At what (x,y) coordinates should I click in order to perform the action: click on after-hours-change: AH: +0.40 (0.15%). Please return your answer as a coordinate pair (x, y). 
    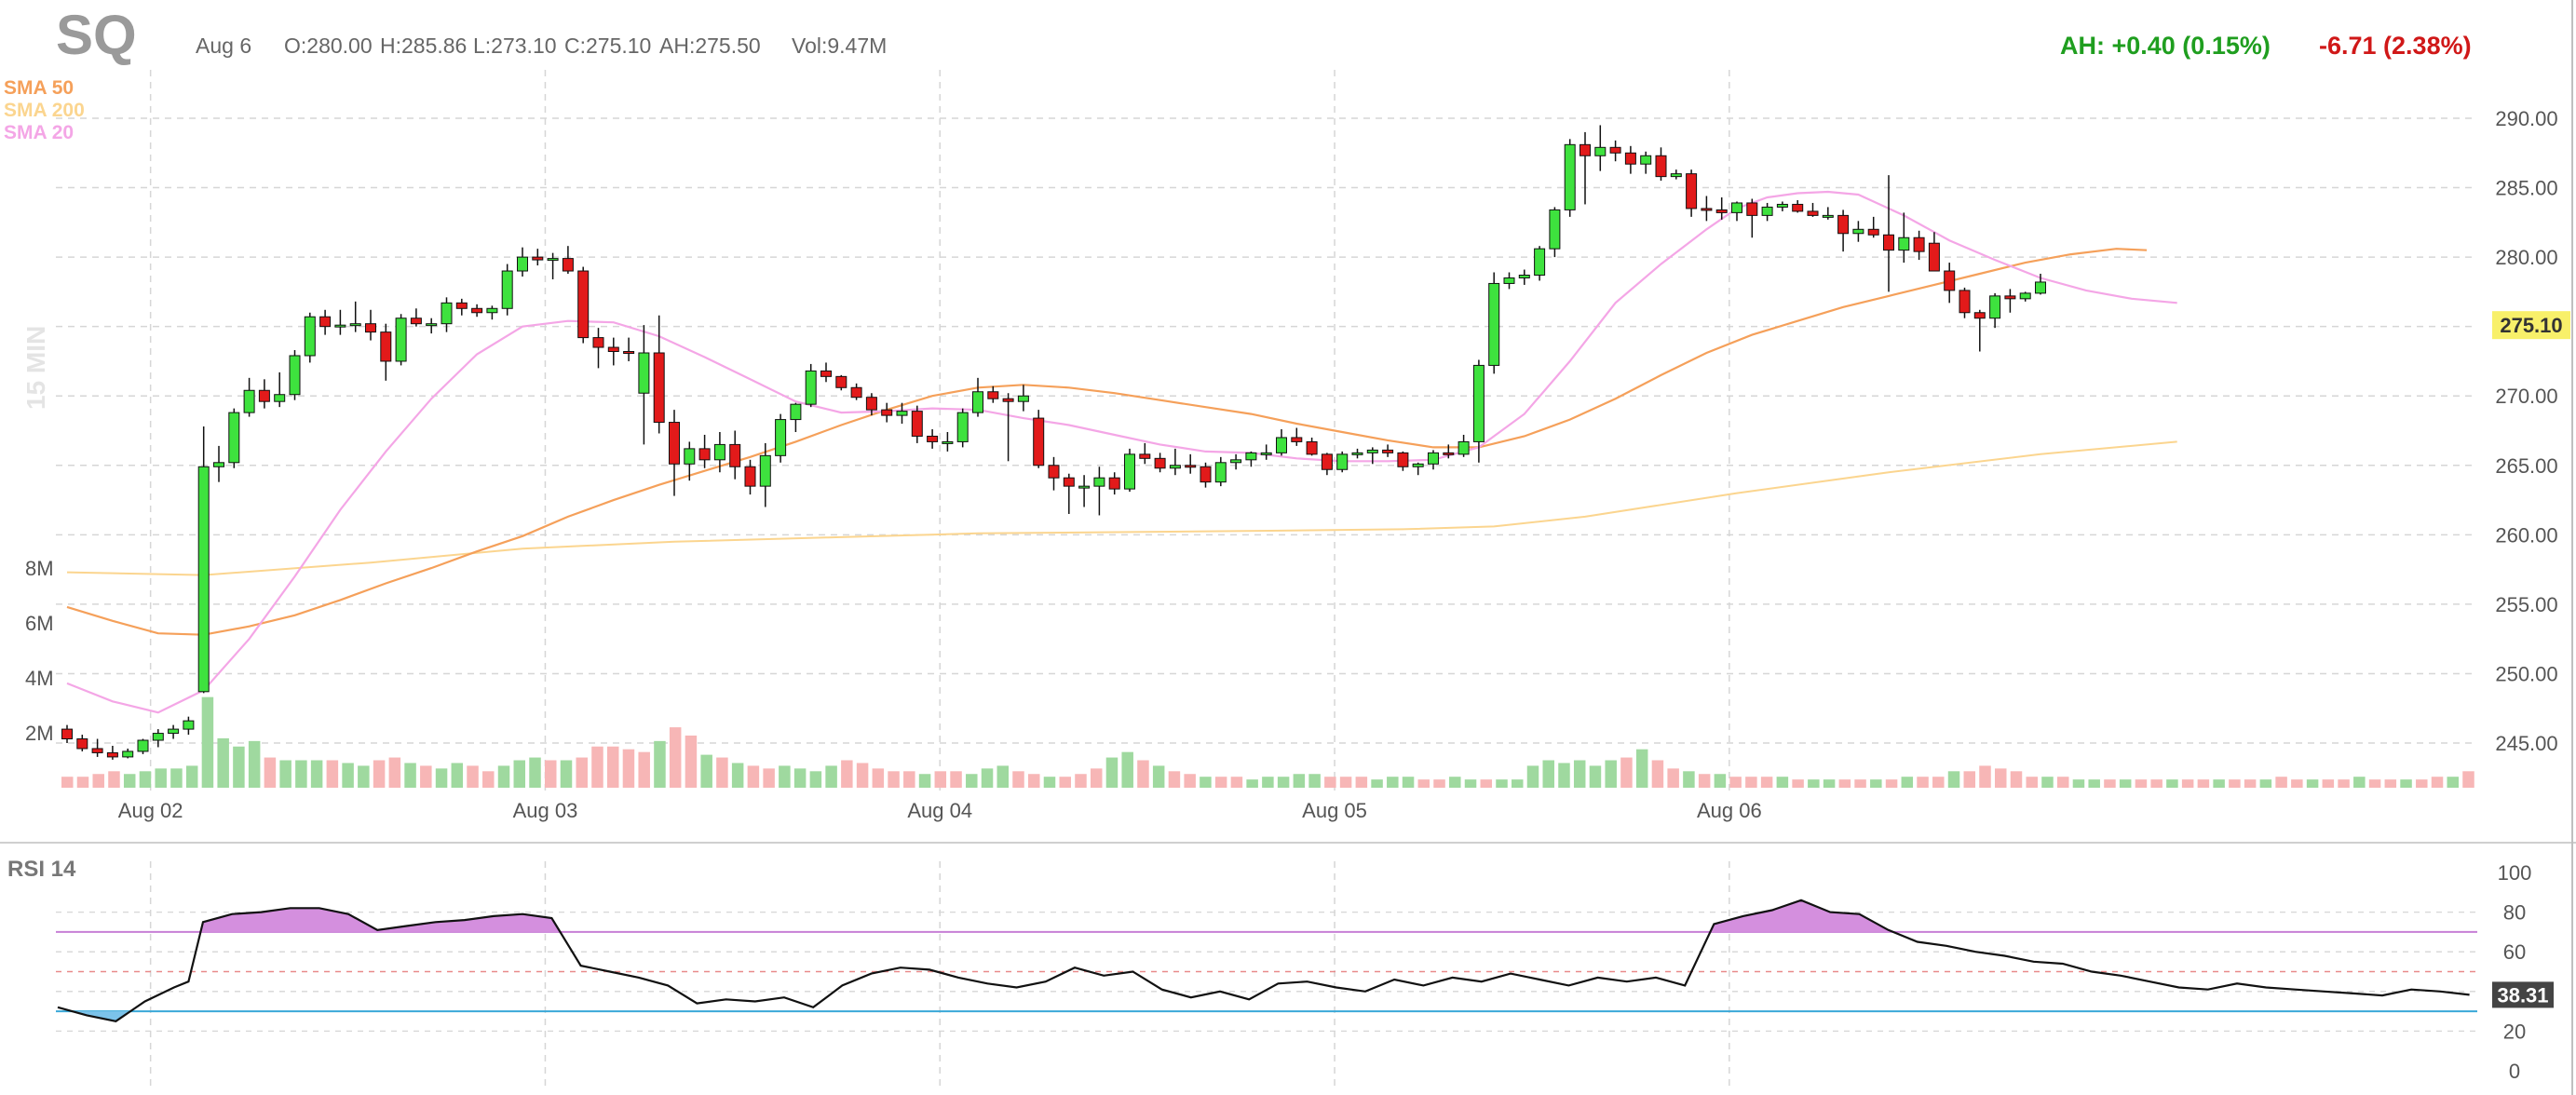
    Looking at the image, I should click on (2165, 46).